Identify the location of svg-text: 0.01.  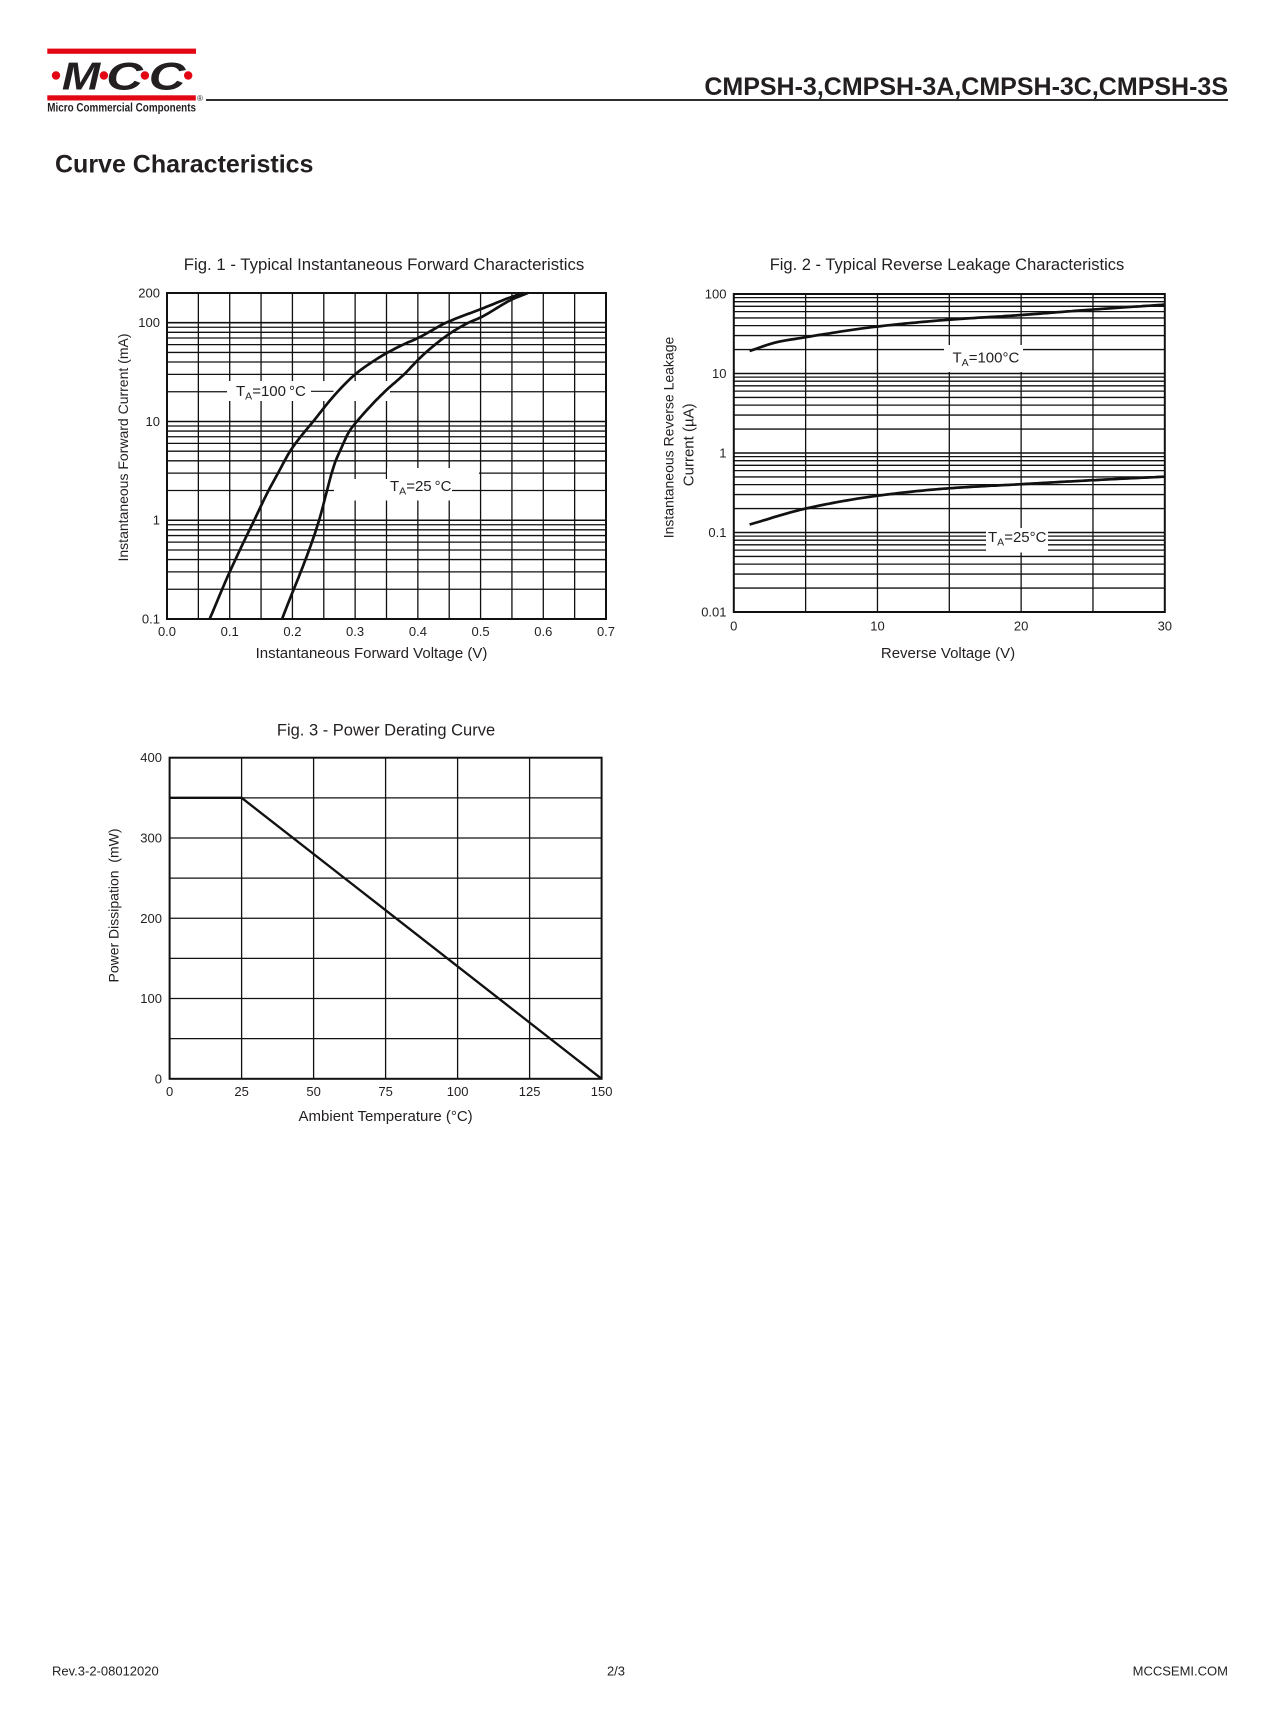
(713, 612).